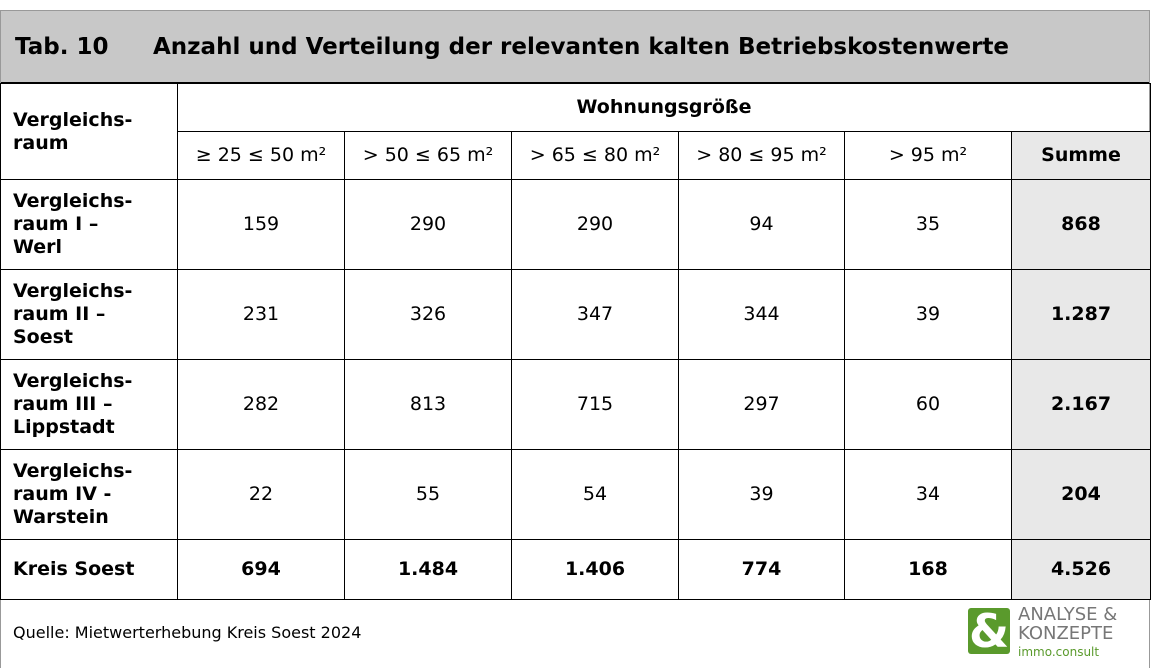 This screenshot has width=1164, height=669. What do you see at coordinates (928, 404) in the screenshot?
I see `cell: 60` at bounding box center [928, 404].